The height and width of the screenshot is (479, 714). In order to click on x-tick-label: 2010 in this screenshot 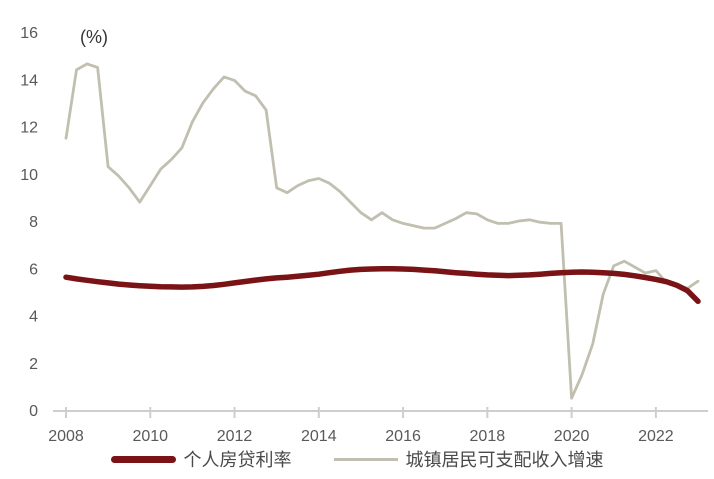, I will do `click(150, 436)`.